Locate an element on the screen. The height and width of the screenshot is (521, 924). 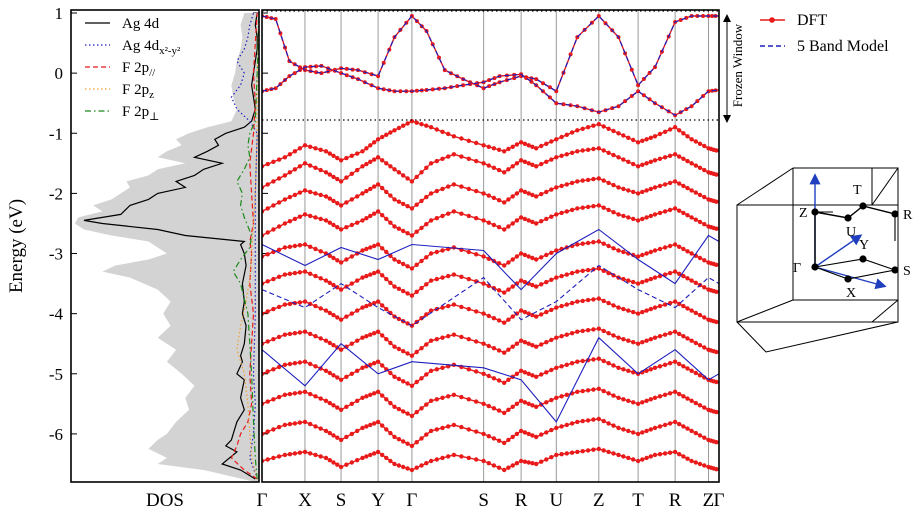
bz-front-face is located at coordinates (817, 263).